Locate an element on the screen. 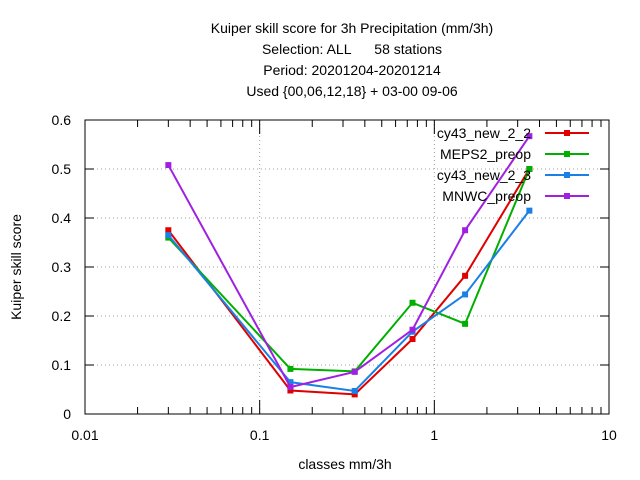 This screenshot has height=480, width=640. y-tick-label: 0.5 is located at coordinates (62, 169).